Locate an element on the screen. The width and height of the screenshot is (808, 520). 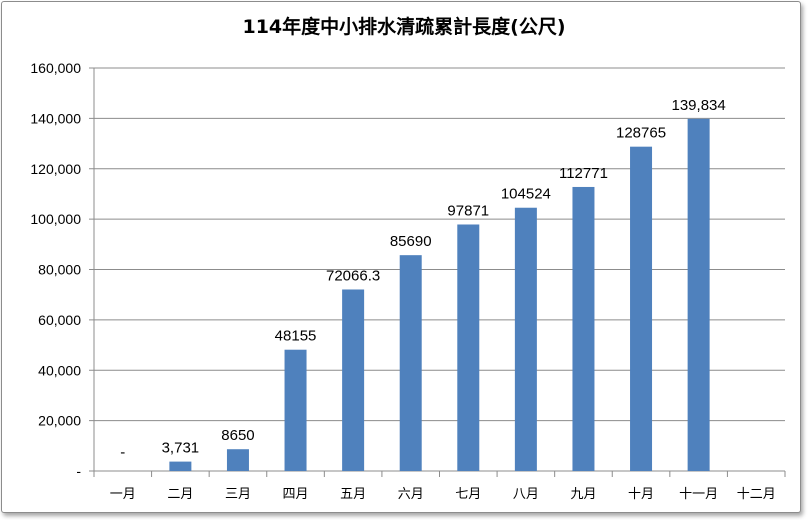
y-tick-label: 100,000 is located at coordinates (55, 219).